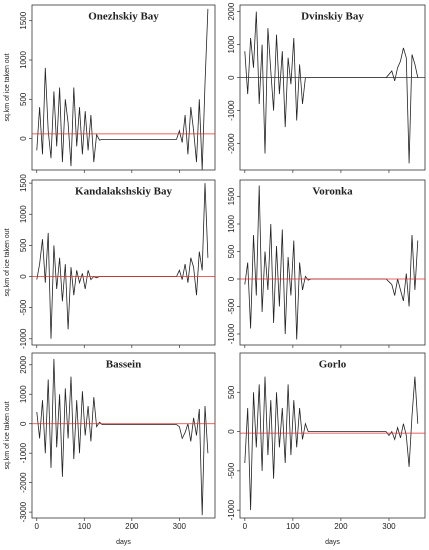 The image size is (429, 550). Describe the element at coordinates (332, 192) in the screenshot. I see `panel-title: Voronka` at that location.